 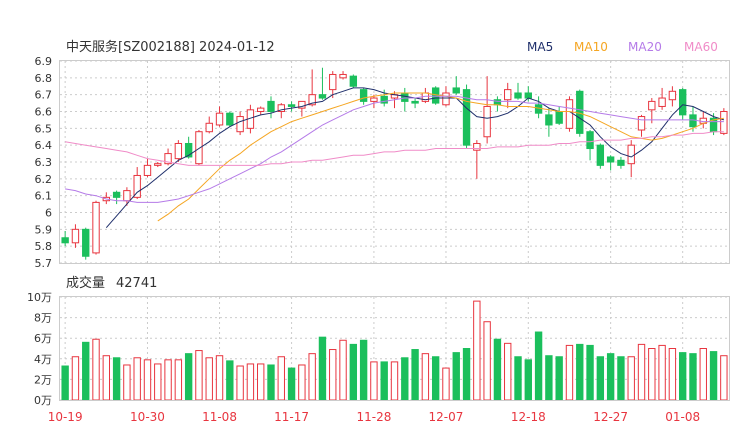 I want to click on price-tick-label: 6.2, so click(x=44, y=179).